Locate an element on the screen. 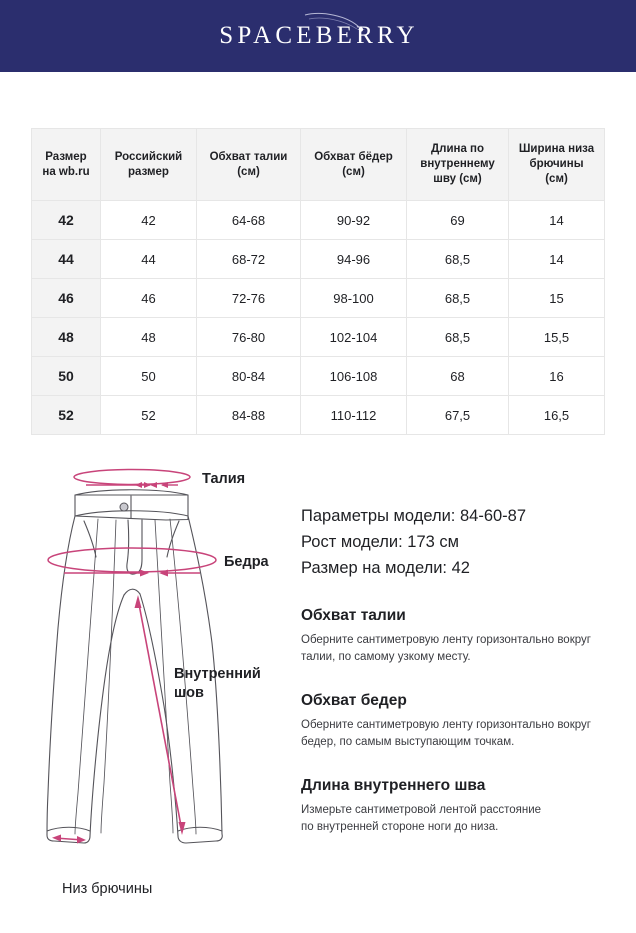  table-row: 42 42 64-68 90-92 69 14 is located at coordinates (318, 220).